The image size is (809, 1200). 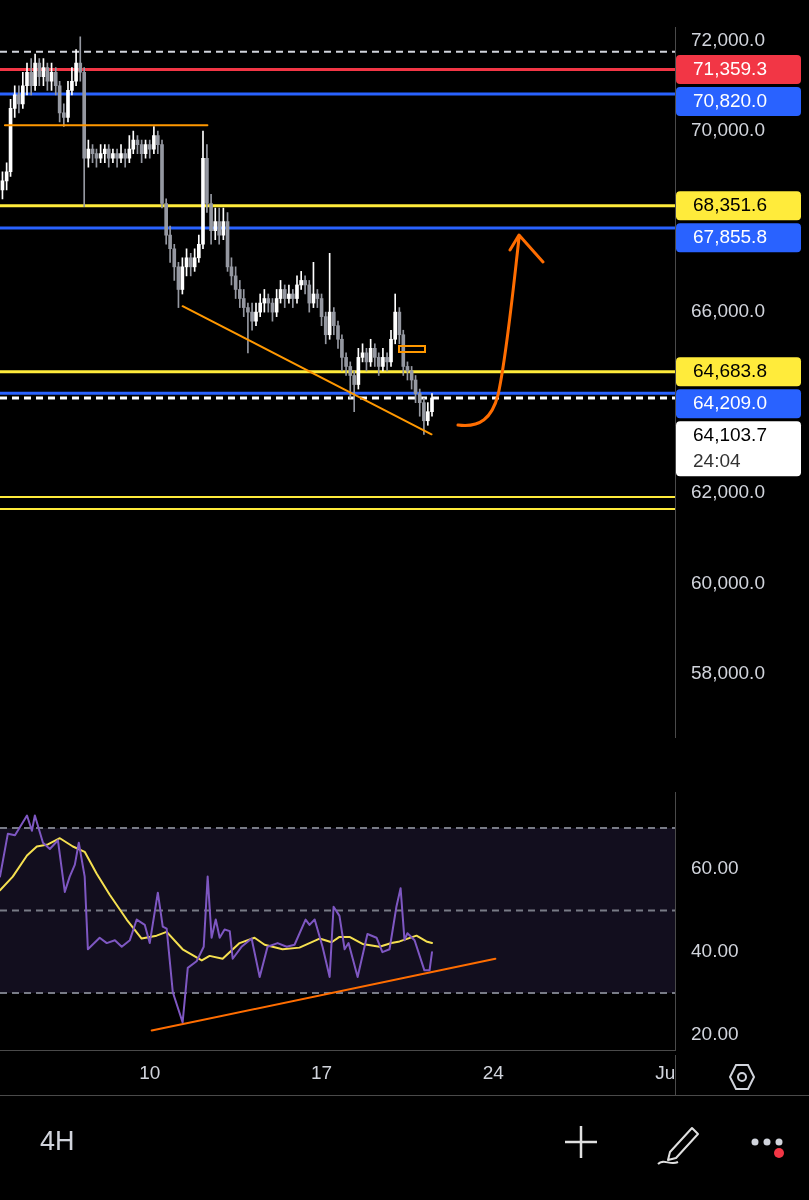 What do you see at coordinates (57, 1141) in the screenshot?
I see `text: 4H` at bounding box center [57, 1141].